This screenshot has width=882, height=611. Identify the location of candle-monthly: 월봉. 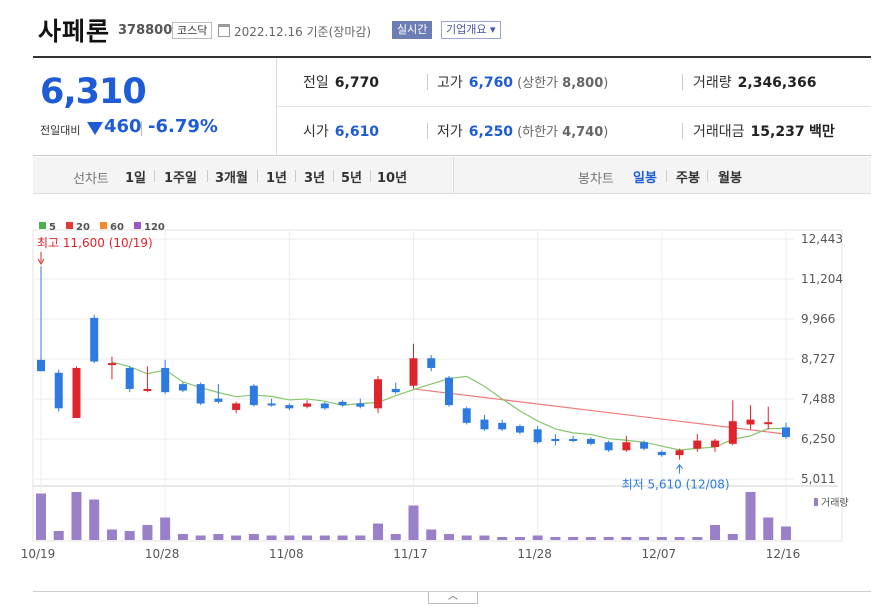
(730, 178).